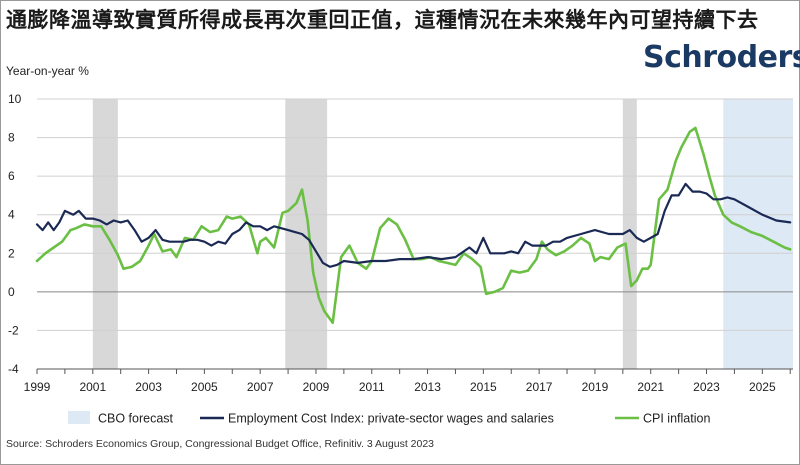 The width and height of the screenshot is (800, 465). What do you see at coordinates (762, 387) in the screenshot?
I see `x-tick-label: 2025` at bounding box center [762, 387].